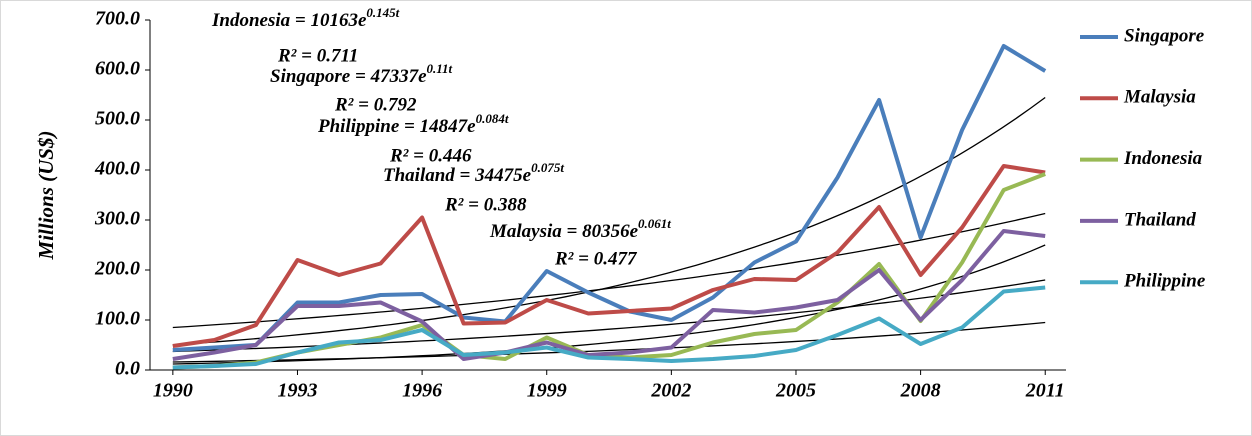 Image resolution: width=1252 pixels, height=436 pixels. Describe the element at coordinates (492, 118) in the screenshot. I see `annotation-exponent: 0.084t` at that location.